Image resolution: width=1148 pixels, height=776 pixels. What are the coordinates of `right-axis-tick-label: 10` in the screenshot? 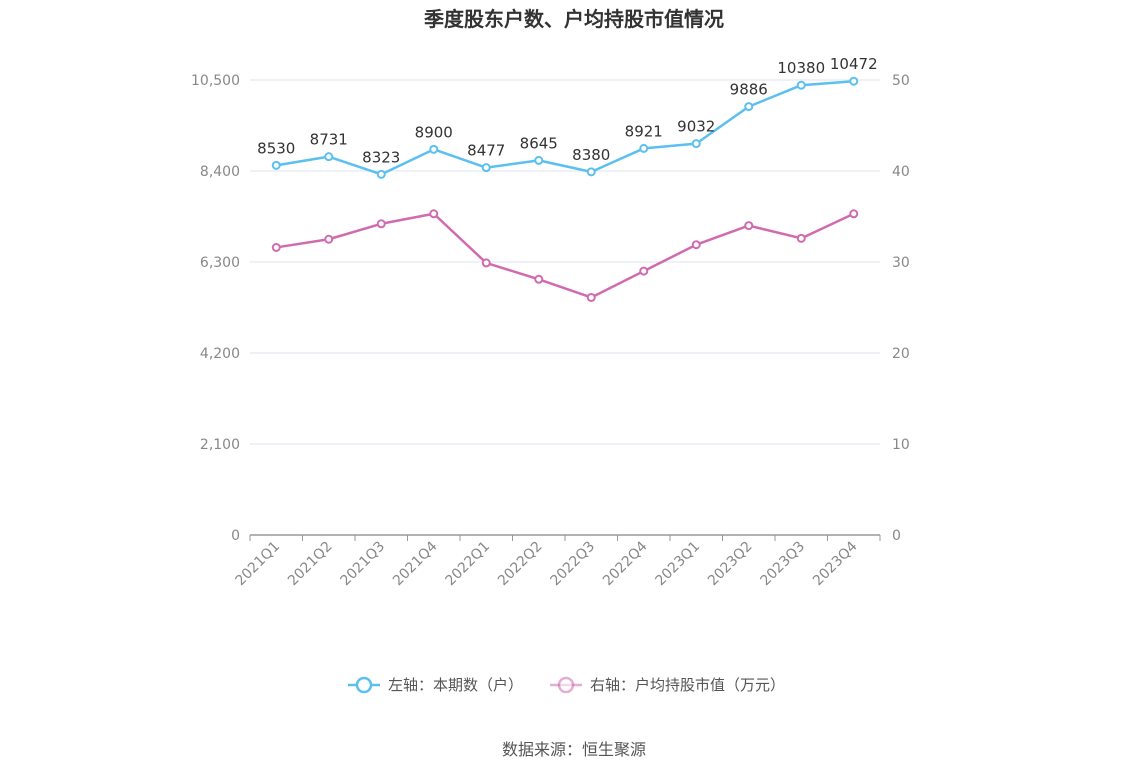 It's located at (901, 445).